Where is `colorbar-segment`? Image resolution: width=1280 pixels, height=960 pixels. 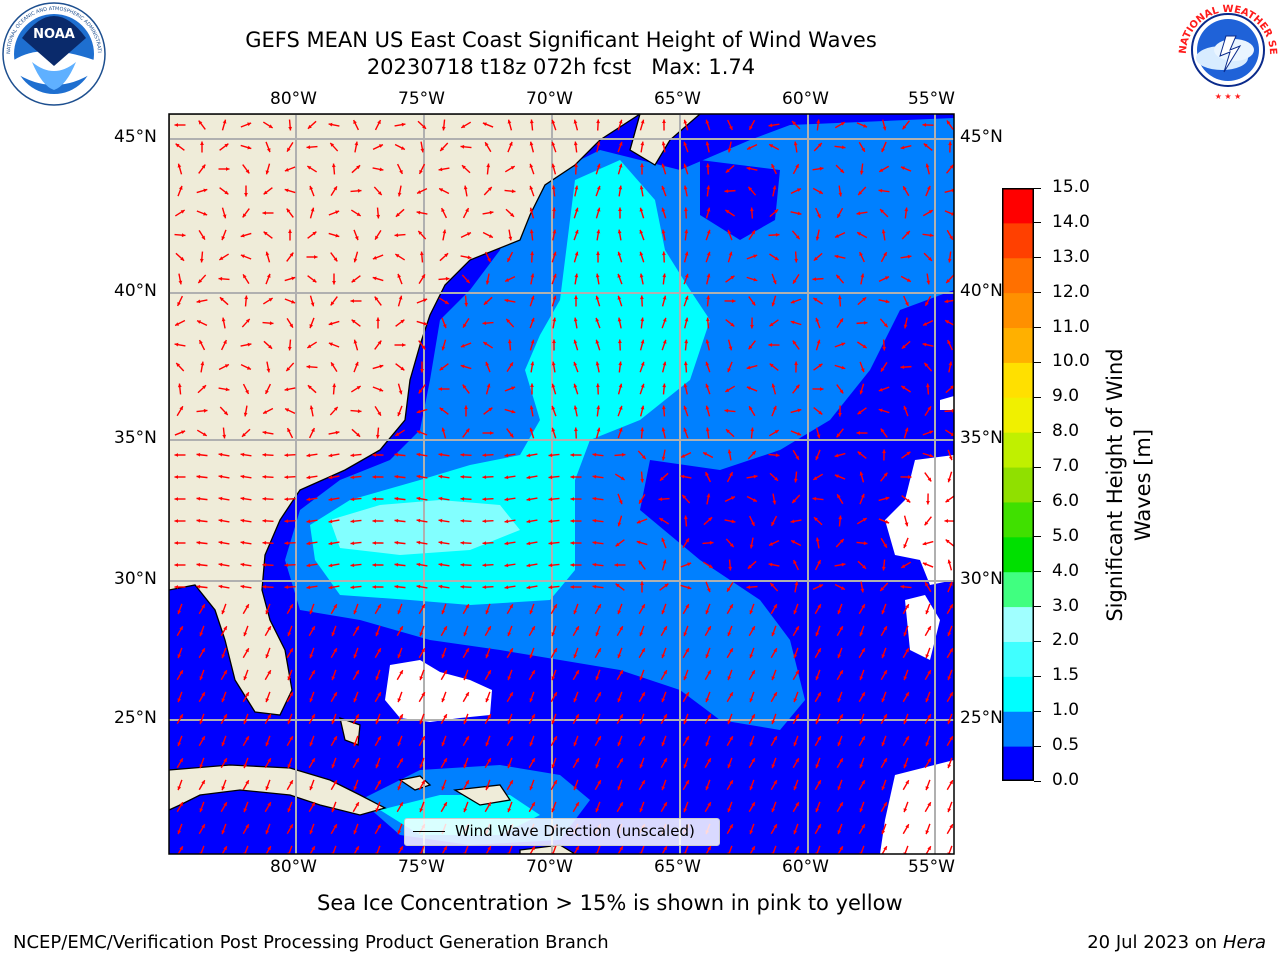
colorbar-segment is located at coordinates (1018, 763).